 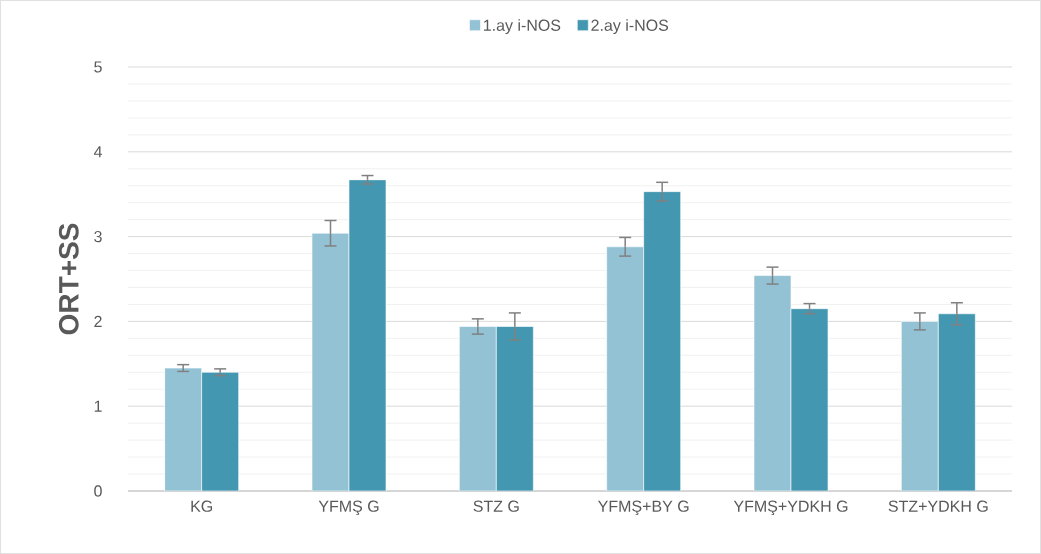 What do you see at coordinates (68, 279) in the screenshot?
I see `y-axis-title: ORT+SS` at bounding box center [68, 279].